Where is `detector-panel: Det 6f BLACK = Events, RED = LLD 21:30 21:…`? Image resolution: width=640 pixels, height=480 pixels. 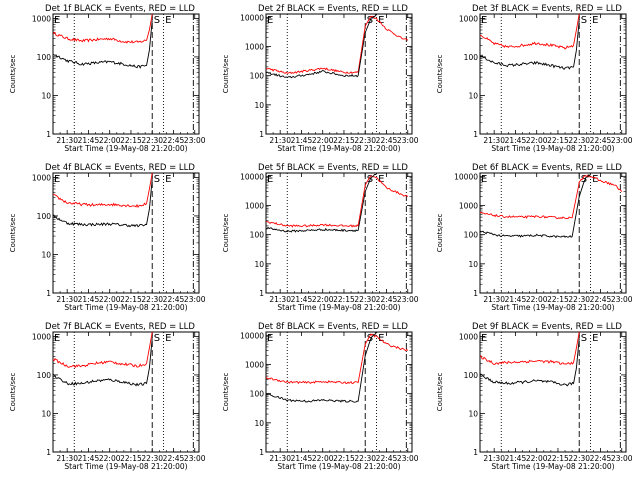 detector-panel: Det 6f BLACK = Events, RED = LLD 21:30 21:… is located at coordinates (534, 237).